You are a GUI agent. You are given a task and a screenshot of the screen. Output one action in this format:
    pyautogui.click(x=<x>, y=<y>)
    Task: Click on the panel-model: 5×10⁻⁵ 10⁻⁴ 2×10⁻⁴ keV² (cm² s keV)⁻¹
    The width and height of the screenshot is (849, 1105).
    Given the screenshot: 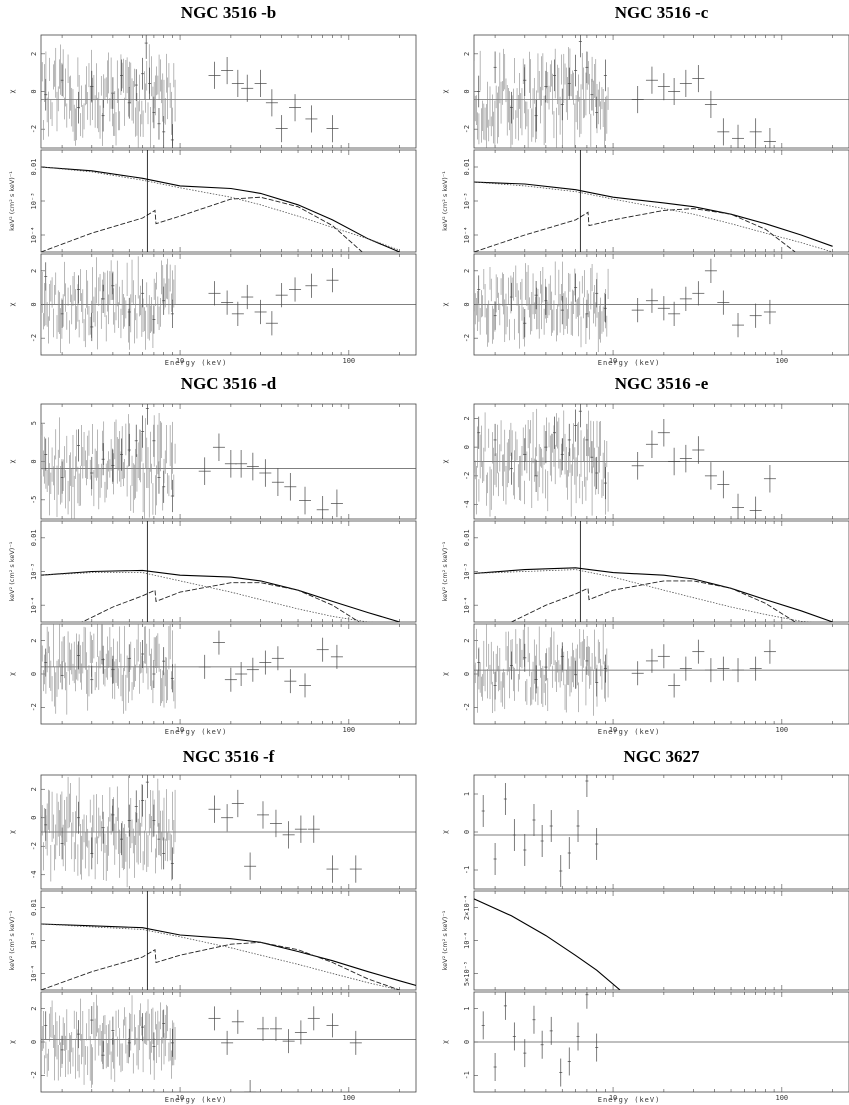 What is the action you would take?
    pyautogui.click(x=645, y=940)
    